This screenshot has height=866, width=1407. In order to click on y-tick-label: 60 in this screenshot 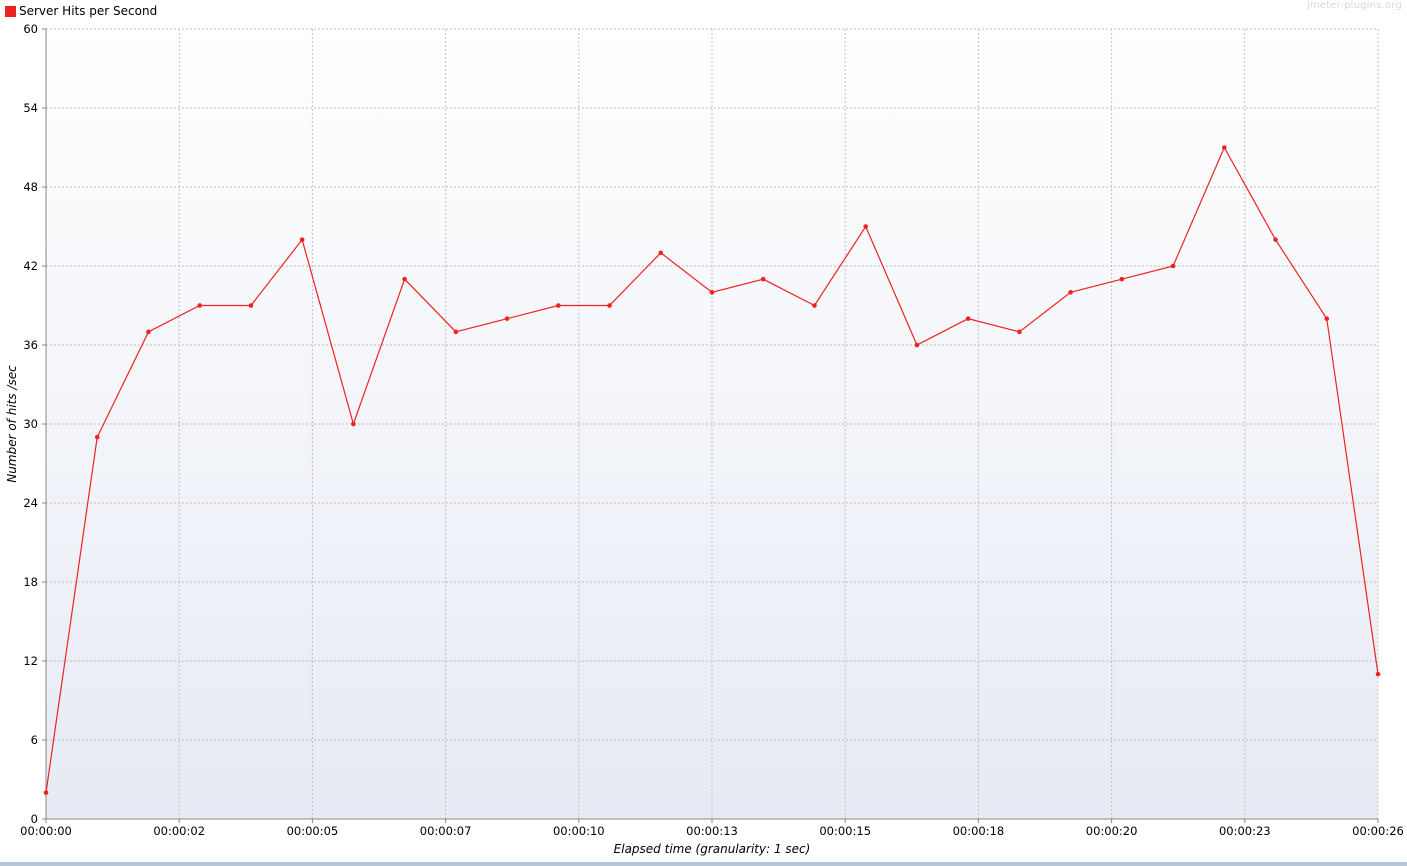, I will do `click(30, 29)`.